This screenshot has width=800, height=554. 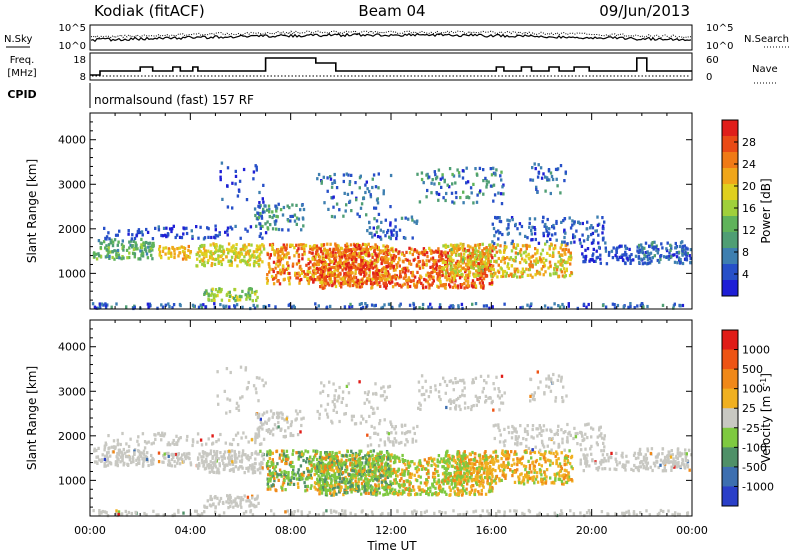 What do you see at coordinates (712, 60) in the screenshot?
I see `nave-tick-top: 60` at bounding box center [712, 60].